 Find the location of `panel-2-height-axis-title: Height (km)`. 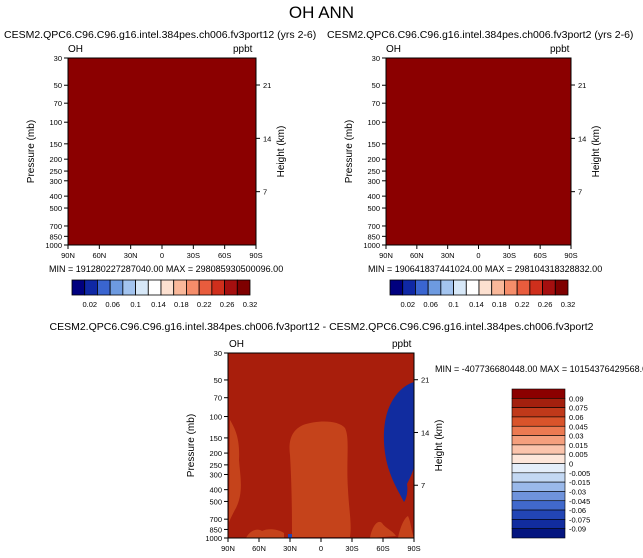

panel-2-height-axis-title: Height (km) is located at coordinates (596, 152).